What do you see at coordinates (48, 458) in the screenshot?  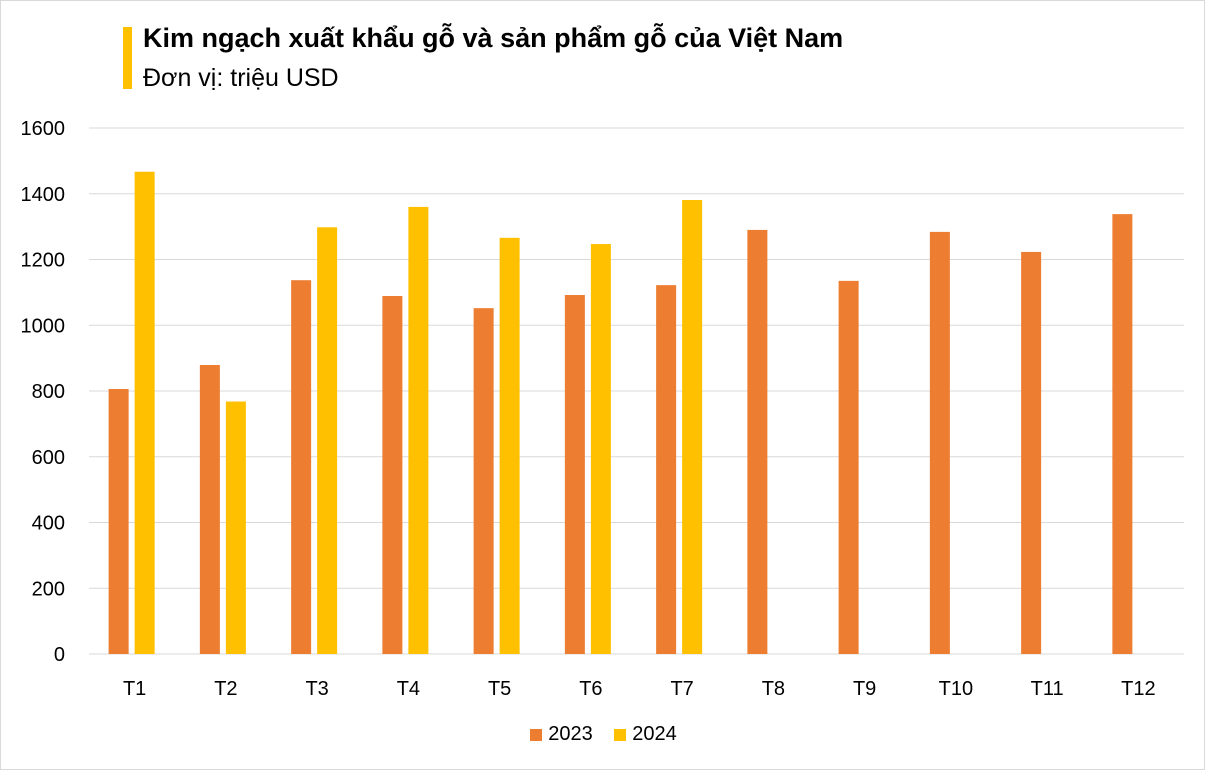 I see `y-tick-label: 600` at bounding box center [48, 458].